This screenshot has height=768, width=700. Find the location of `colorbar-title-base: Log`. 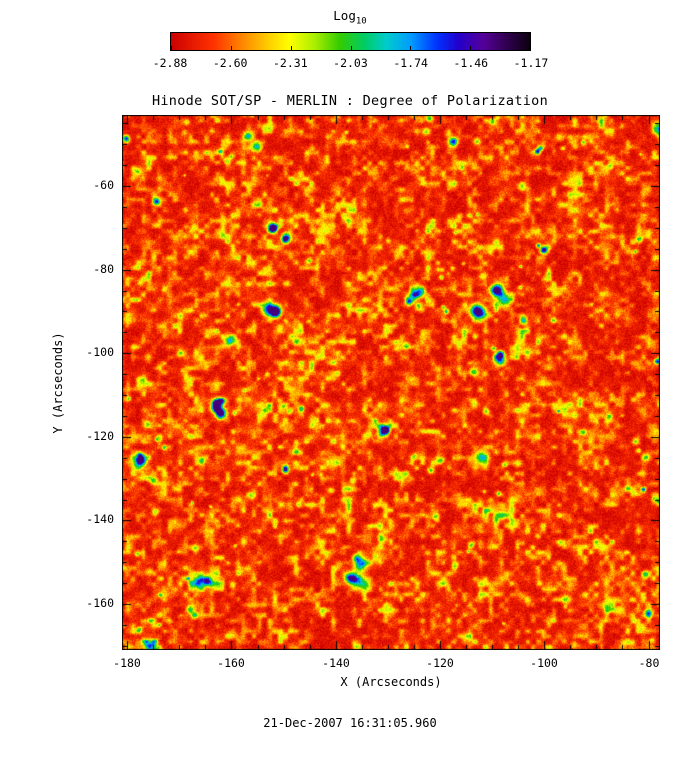

colorbar-title-base: Log is located at coordinates (344, 15).